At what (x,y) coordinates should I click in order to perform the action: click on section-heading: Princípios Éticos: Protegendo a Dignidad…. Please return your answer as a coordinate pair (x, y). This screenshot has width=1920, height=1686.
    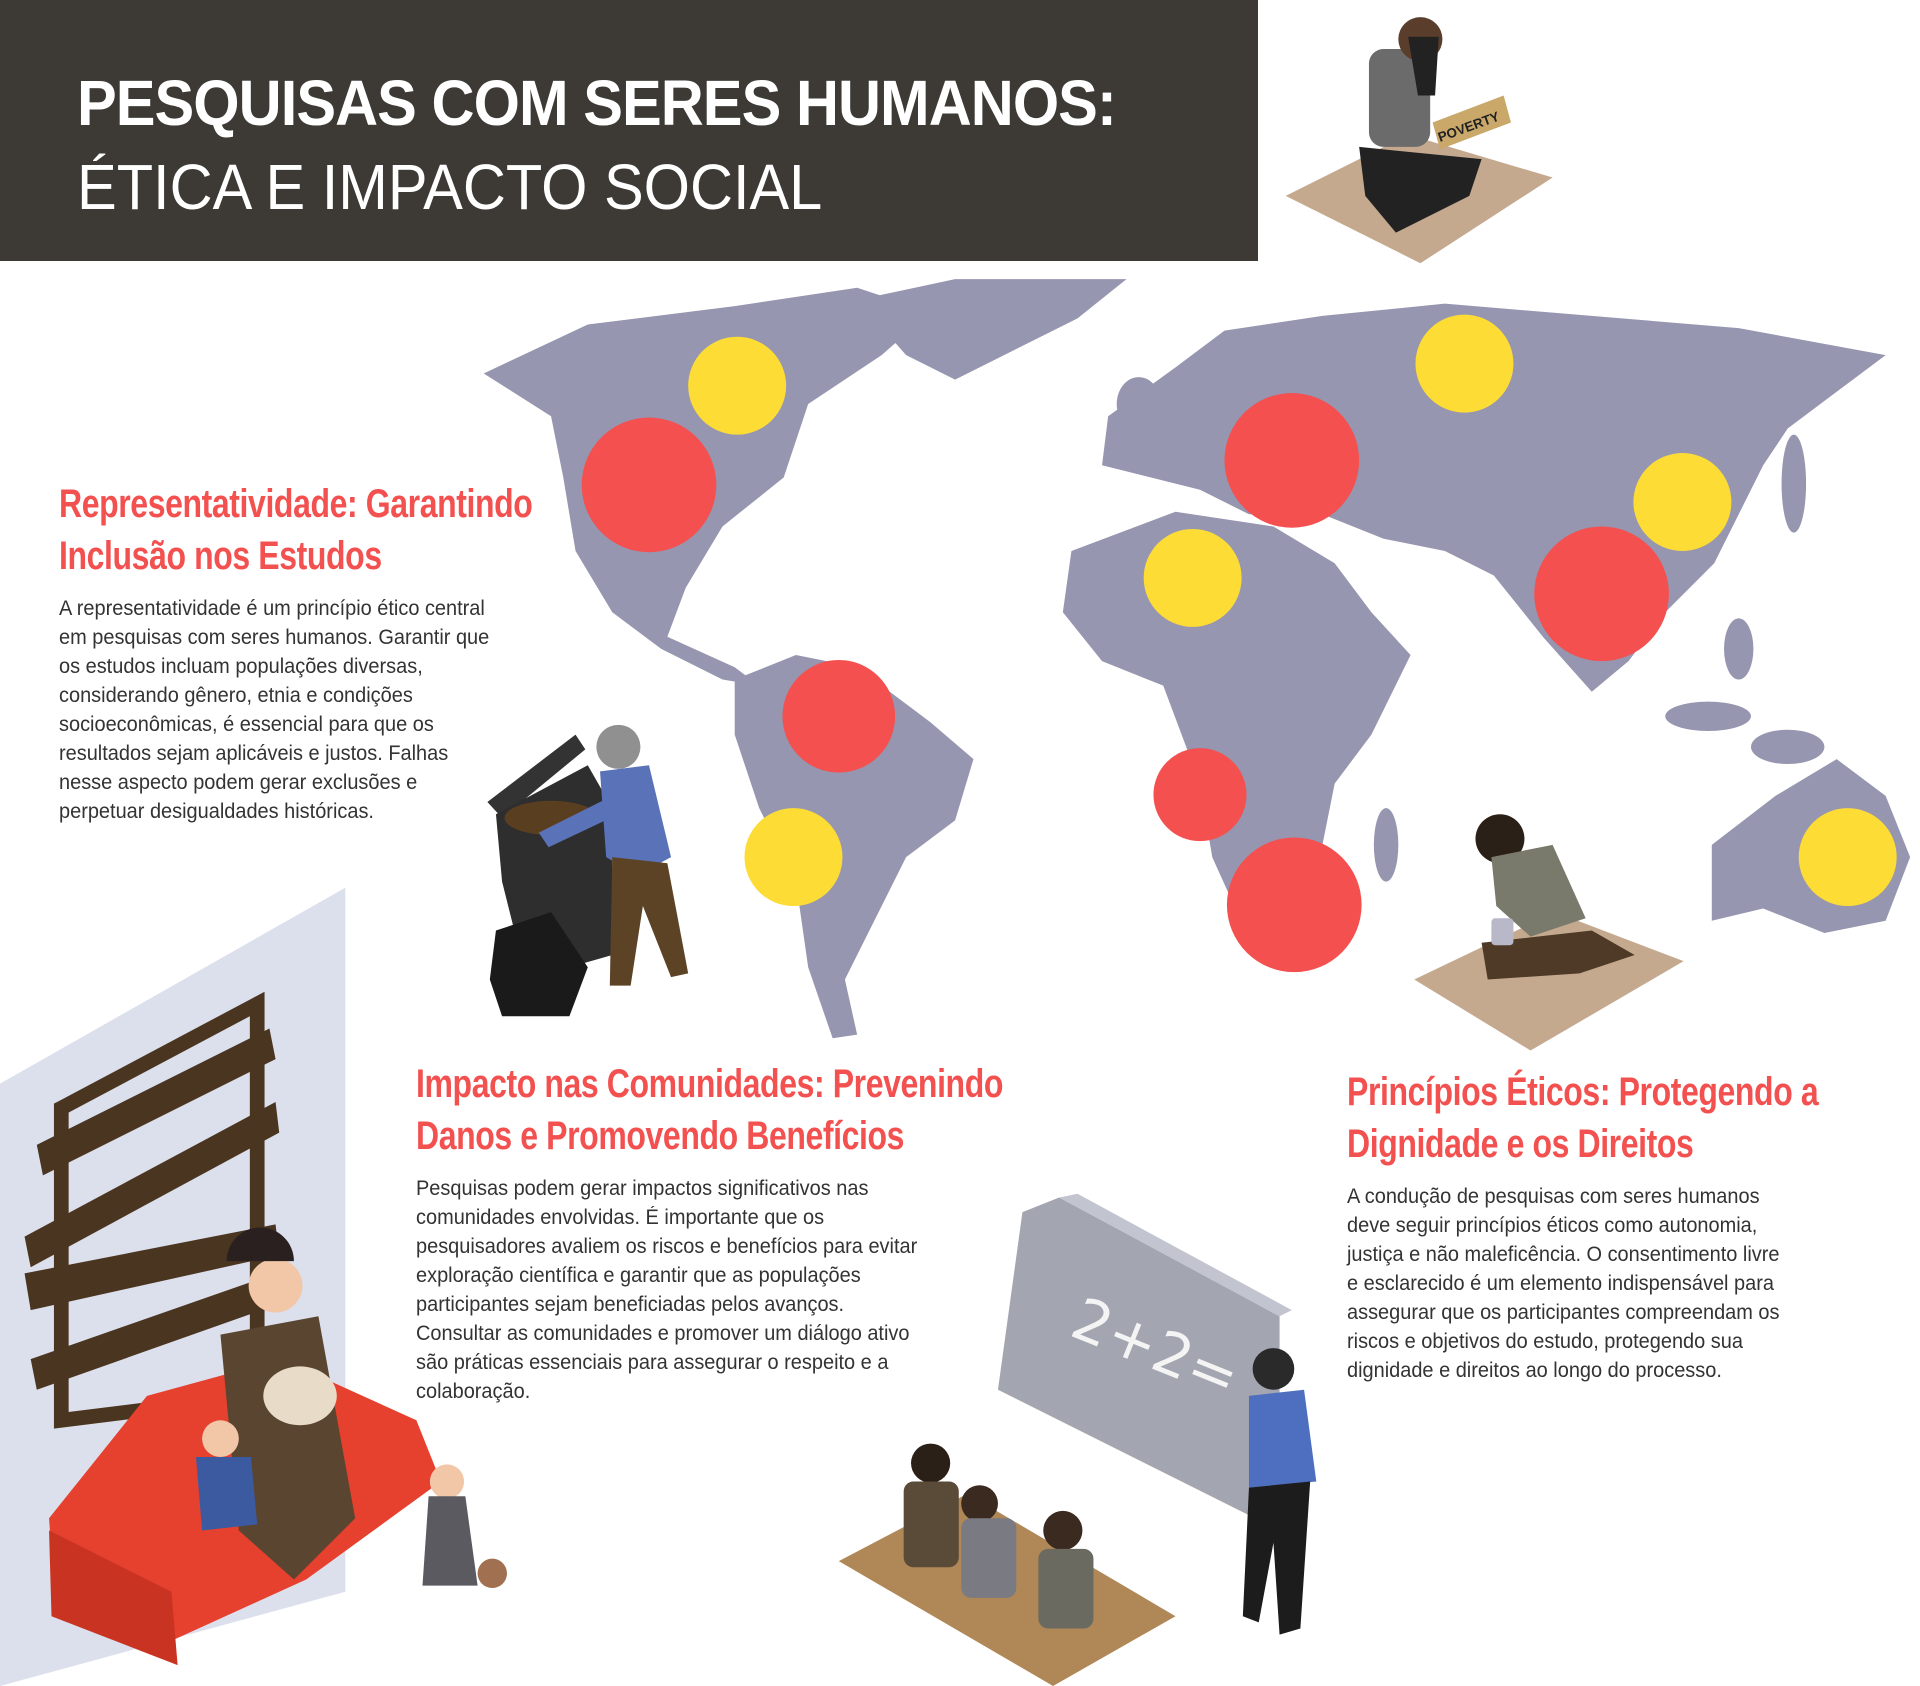
    Looking at the image, I should click on (1583, 1118).